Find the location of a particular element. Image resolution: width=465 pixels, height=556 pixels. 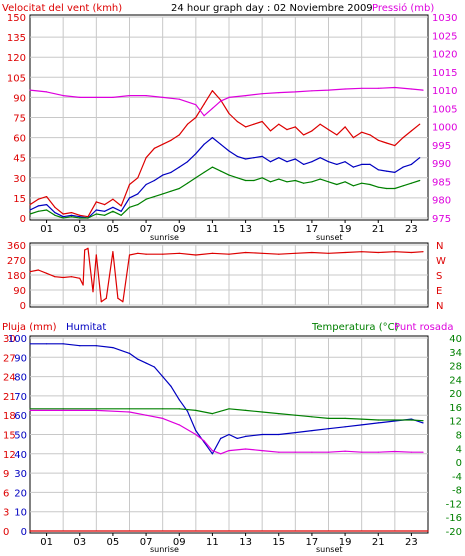

compass-tick-label: W is located at coordinates (441, 261).